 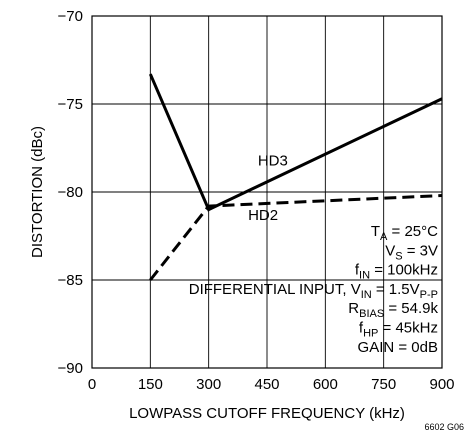 What do you see at coordinates (441, 384) in the screenshot?
I see `x-tick-label: 900` at bounding box center [441, 384].